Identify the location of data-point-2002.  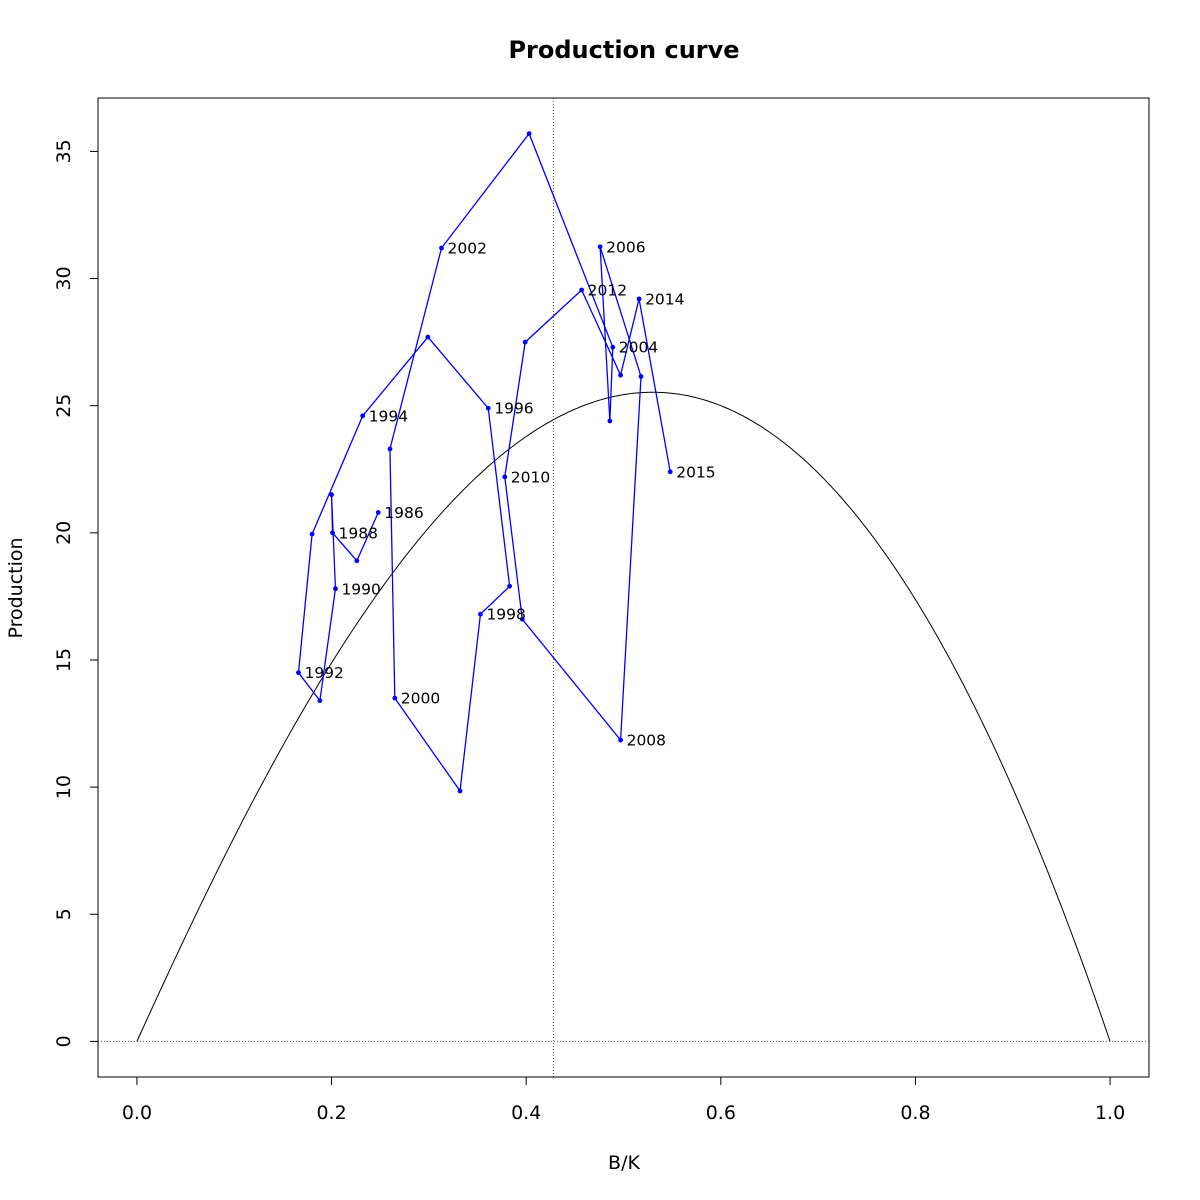
(441, 248).